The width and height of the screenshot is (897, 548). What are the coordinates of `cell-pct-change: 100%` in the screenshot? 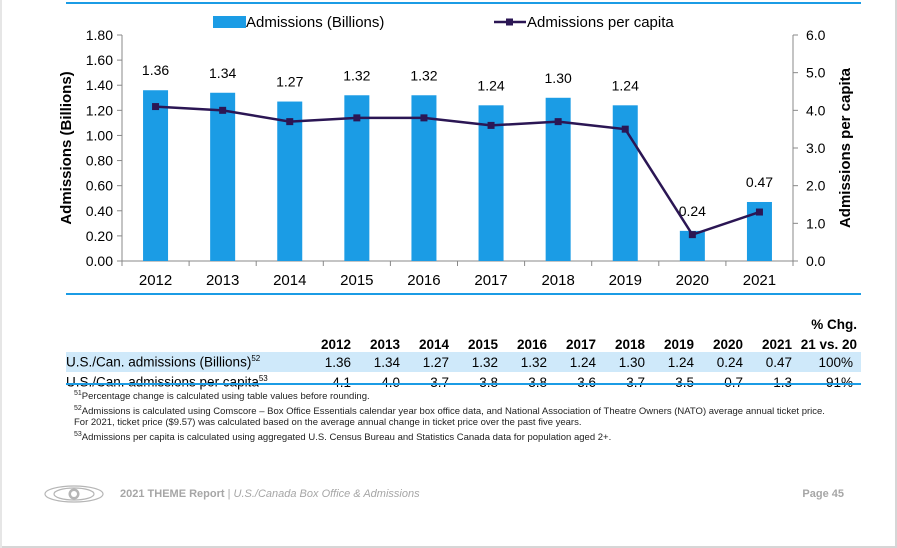 It's located at (835, 362).